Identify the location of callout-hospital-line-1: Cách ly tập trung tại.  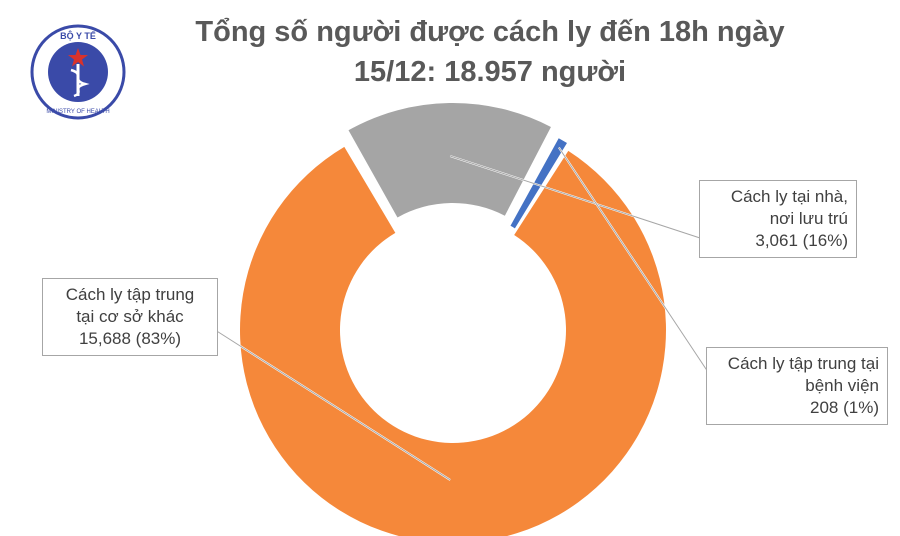
(803, 363).